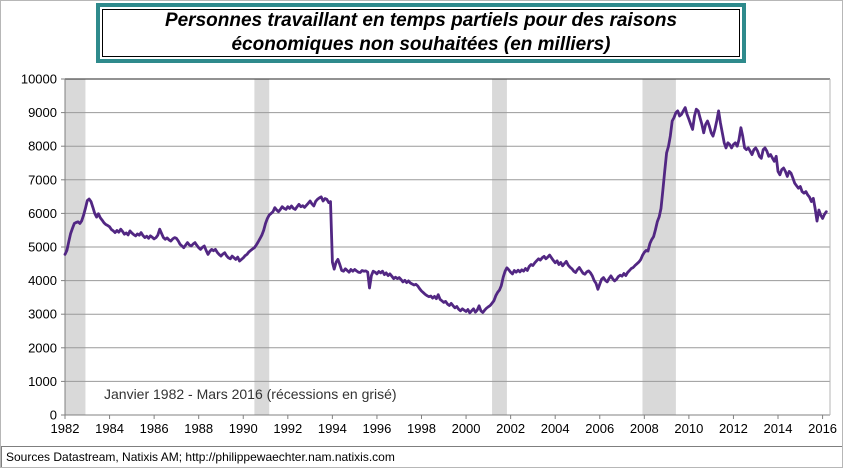 This screenshot has height=468, width=843. What do you see at coordinates (109, 428) in the screenshot?
I see `x-axis-label: 1984` at bounding box center [109, 428].